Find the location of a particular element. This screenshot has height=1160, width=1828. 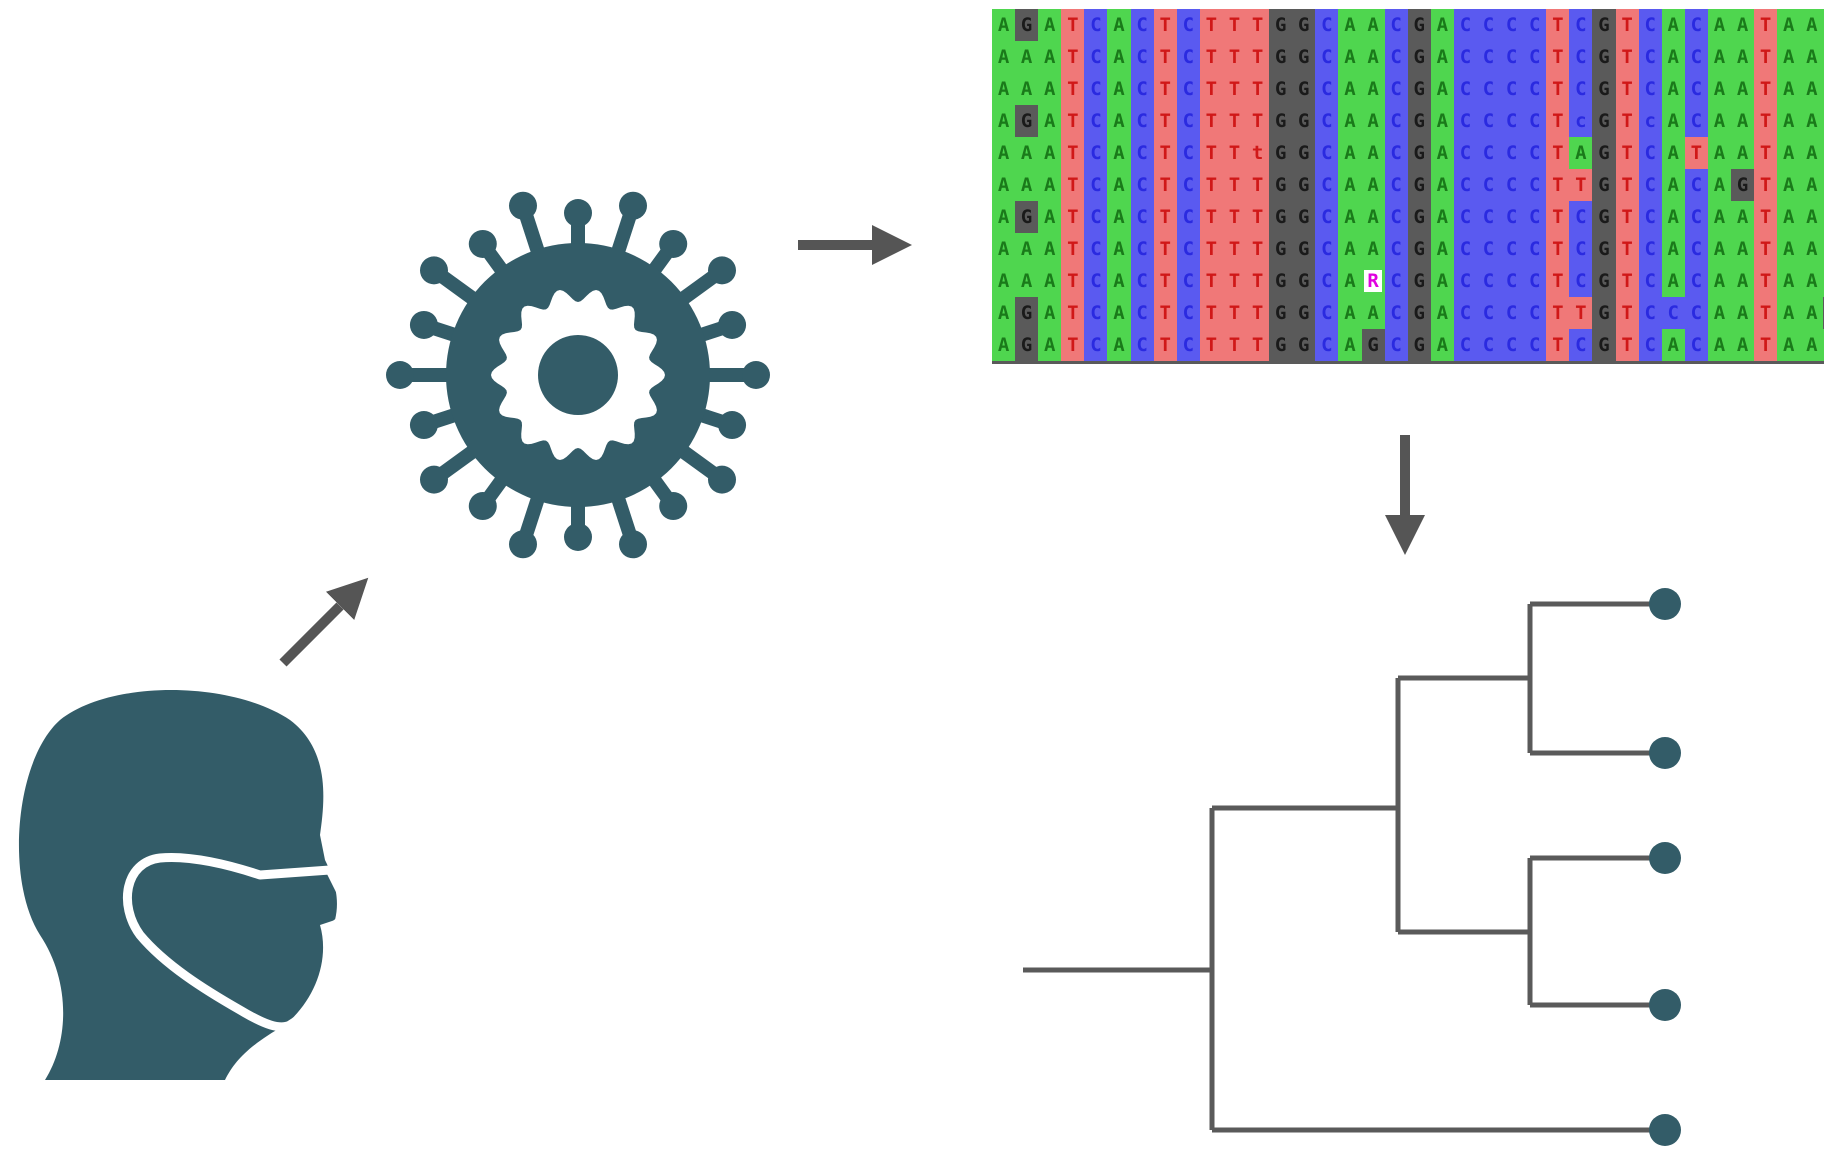

nucleotide-cell: c is located at coordinates (1650, 121).